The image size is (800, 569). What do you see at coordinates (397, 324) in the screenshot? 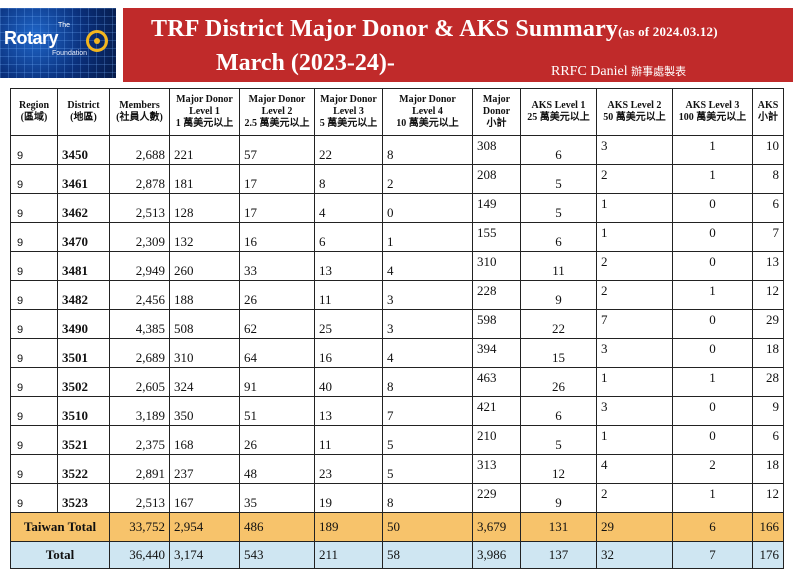
I see `table-row: 9 3490 4,385 508 62 25 3 598 22 7 0 29` at bounding box center [397, 324].